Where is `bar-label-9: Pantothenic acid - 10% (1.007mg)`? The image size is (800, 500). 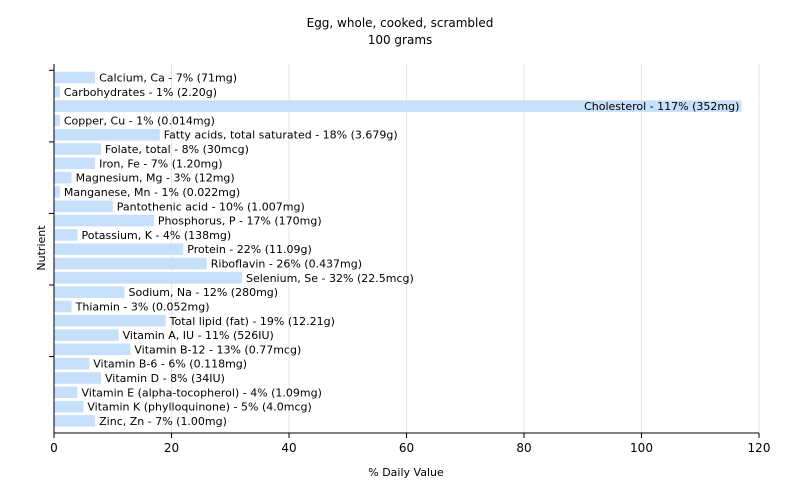
bar-label-9: Pantothenic acid - 10% (1.007mg) is located at coordinates (211, 206).